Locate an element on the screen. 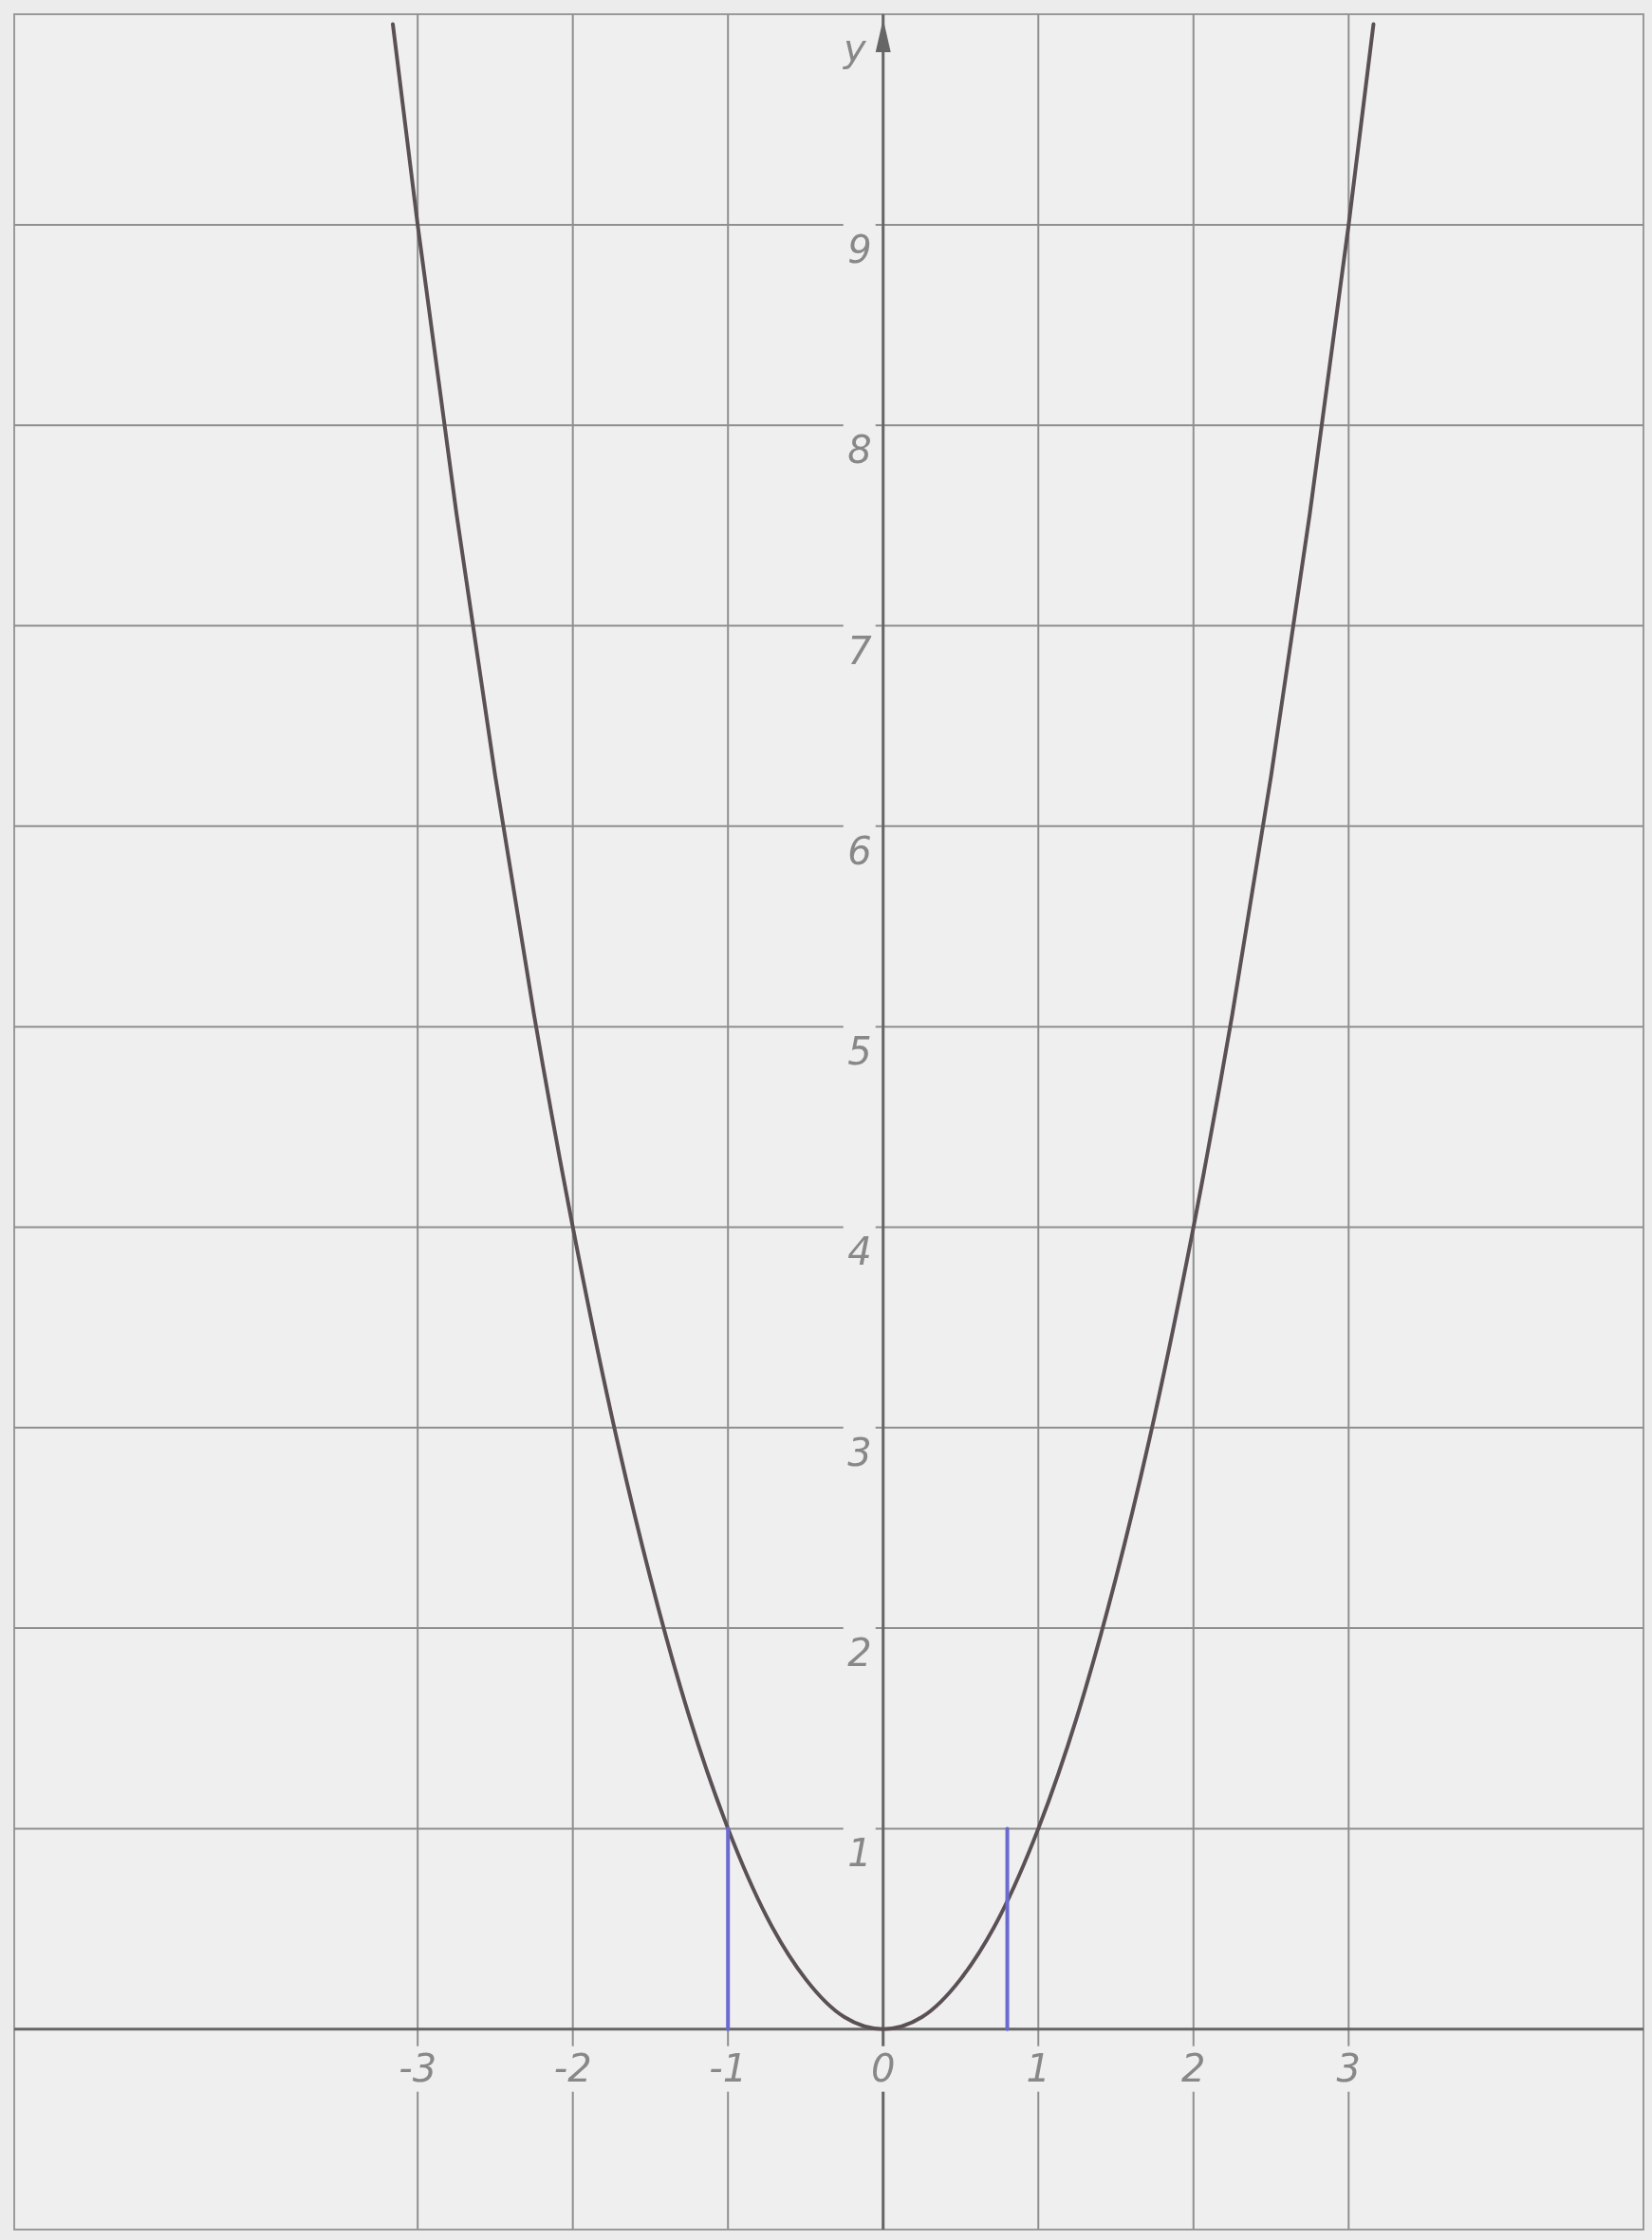 This screenshot has height=2240, width=1652. y-tick-label: 9 is located at coordinates (859, 249).